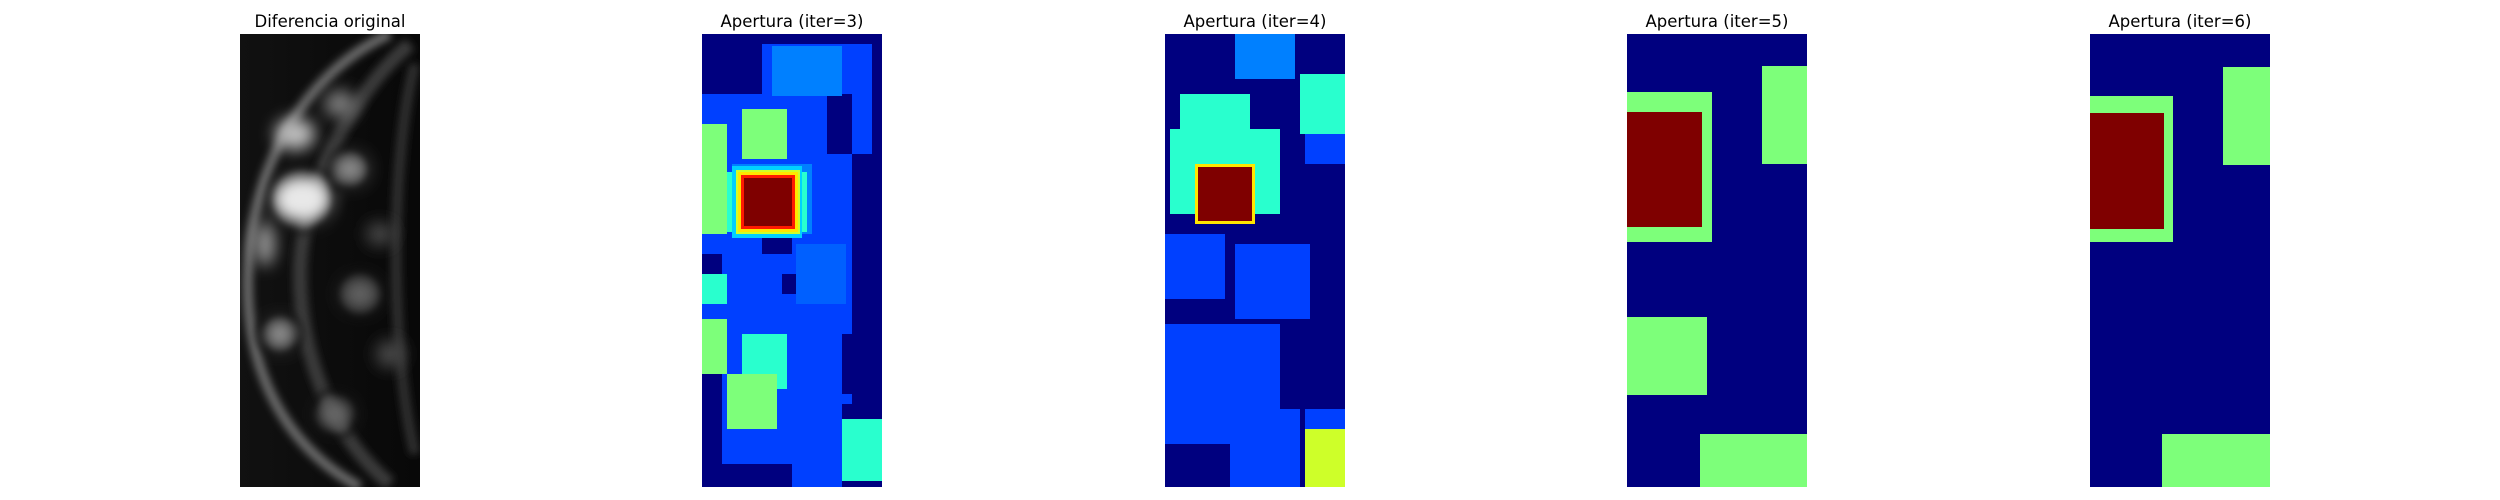 Image resolution: width=2500 pixels, height=500 pixels. Describe the element at coordinates (330, 21) in the screenshot. I see `panel-title: Diferencia original` at that location.